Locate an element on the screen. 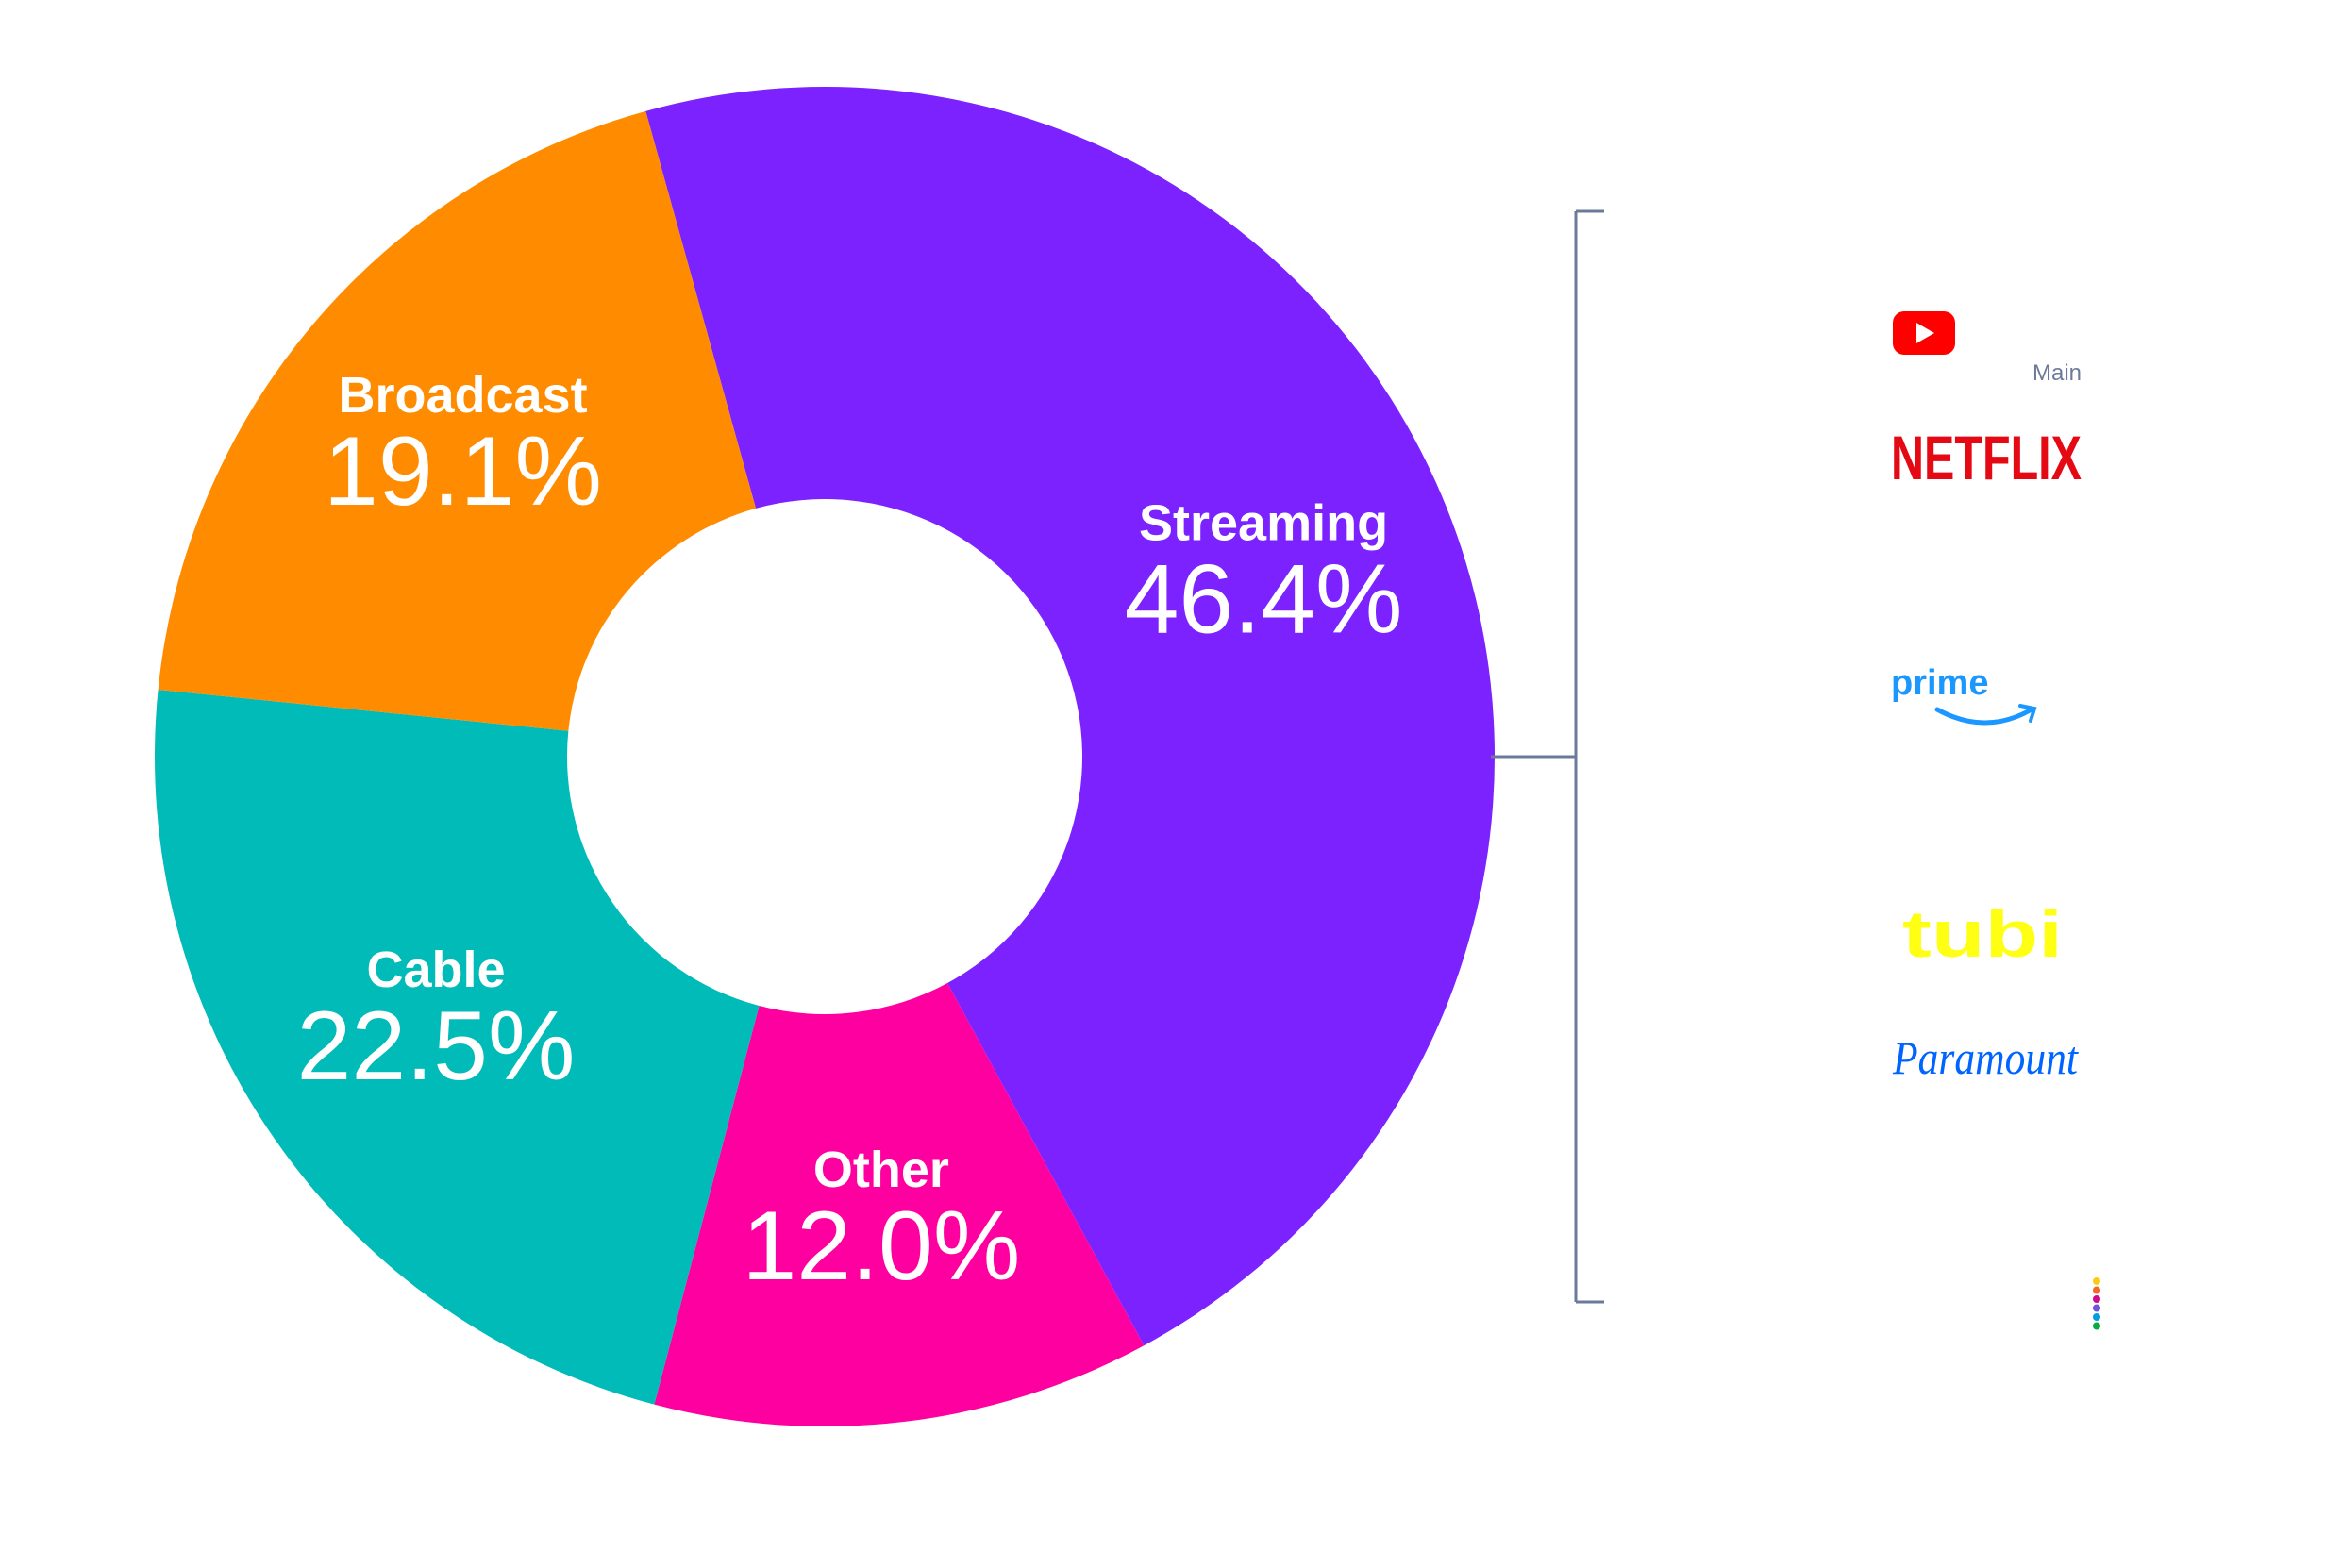  prime-logo: prime is located at coordinates (1964, 694).